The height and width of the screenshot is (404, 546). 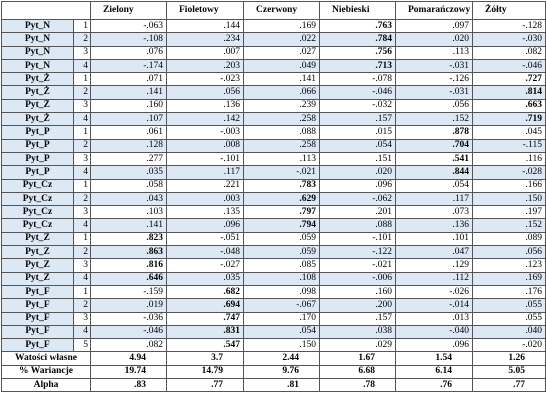 What do you see at coordinates (509, 26) in the screenshot?
I see `cell: -.128` at bounding box center [509, 26].